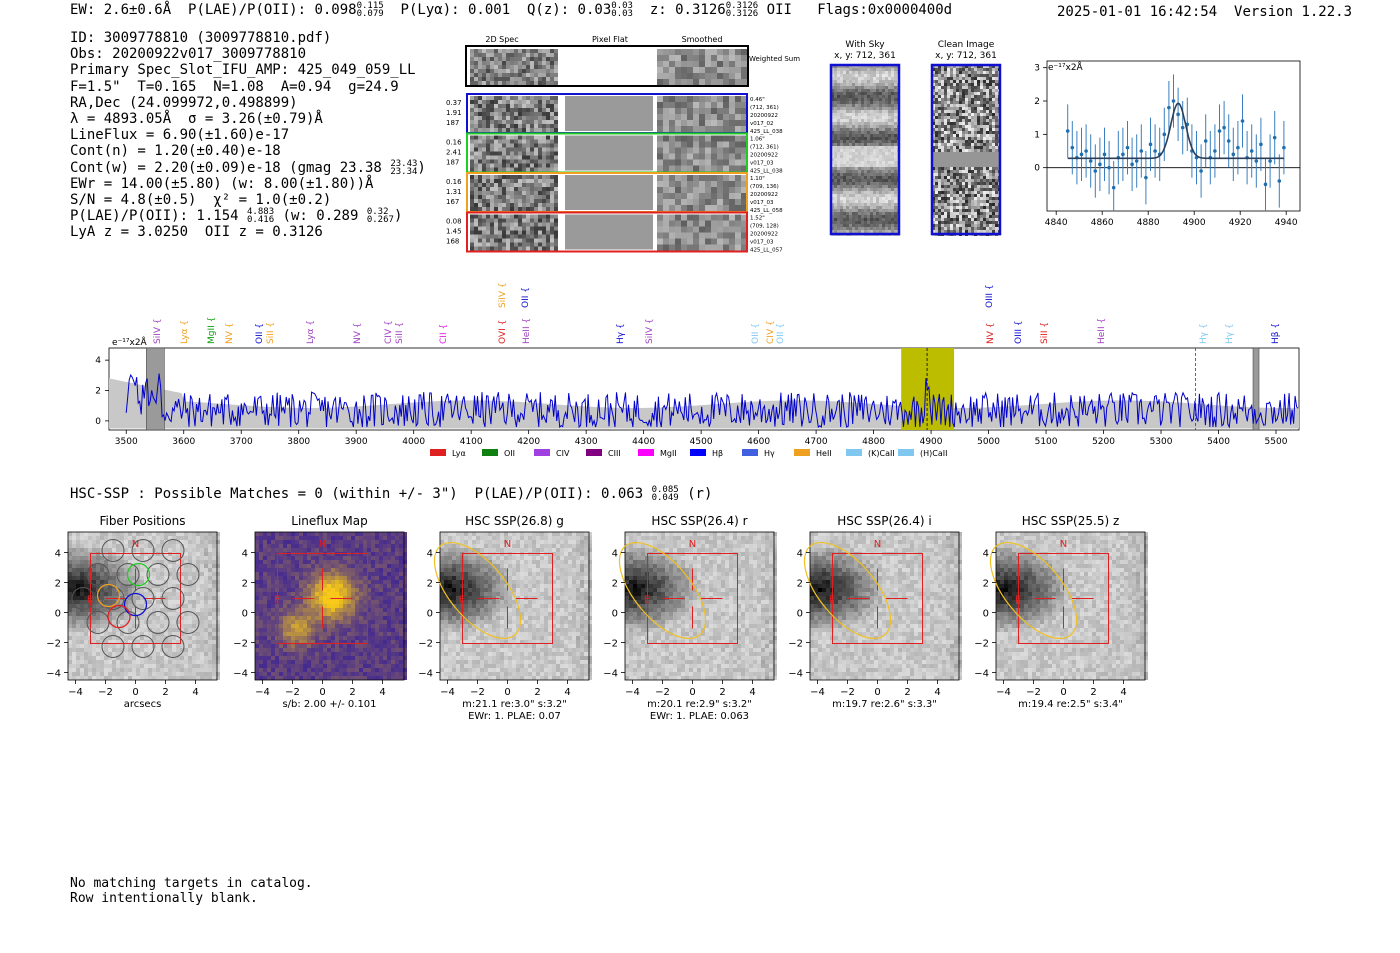  I want to click on spectrum-ytick-label: 2, so click(98, 392).